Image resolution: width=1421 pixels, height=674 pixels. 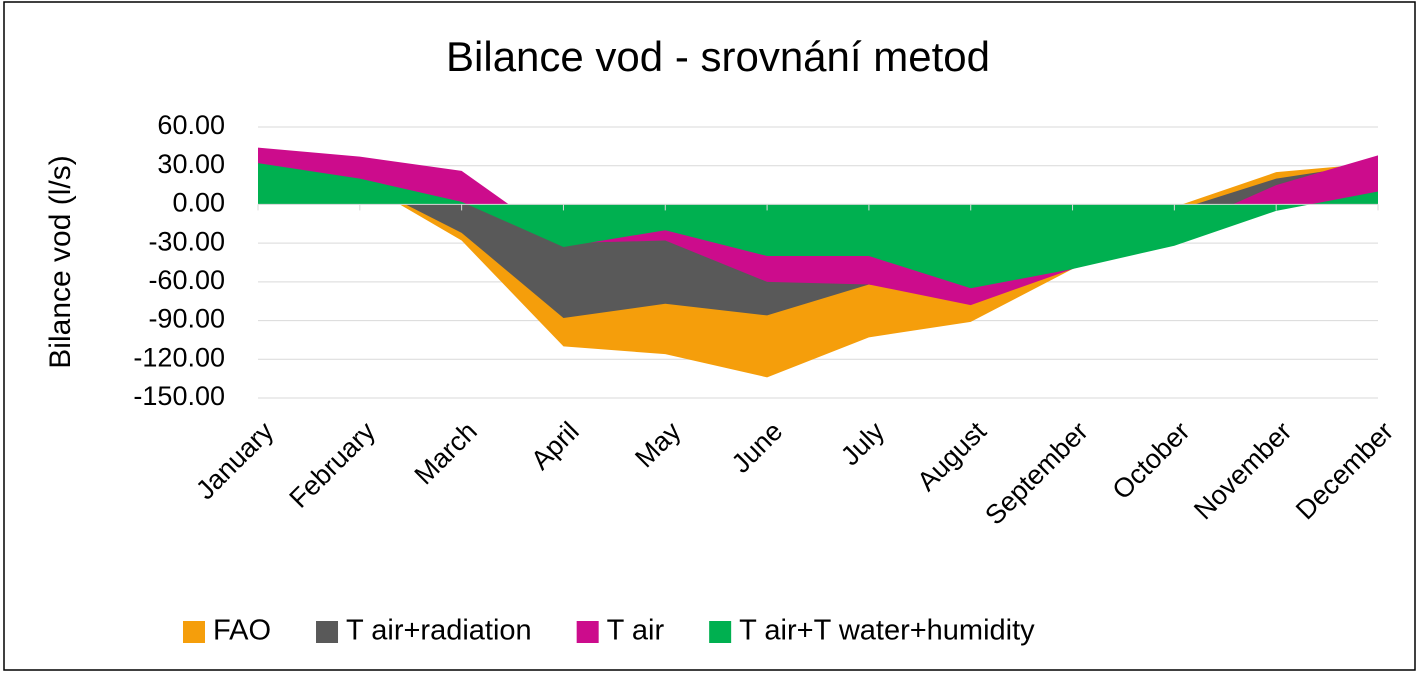 I want to click on y-tick-label: 30.00, so click(x=191, y=164).